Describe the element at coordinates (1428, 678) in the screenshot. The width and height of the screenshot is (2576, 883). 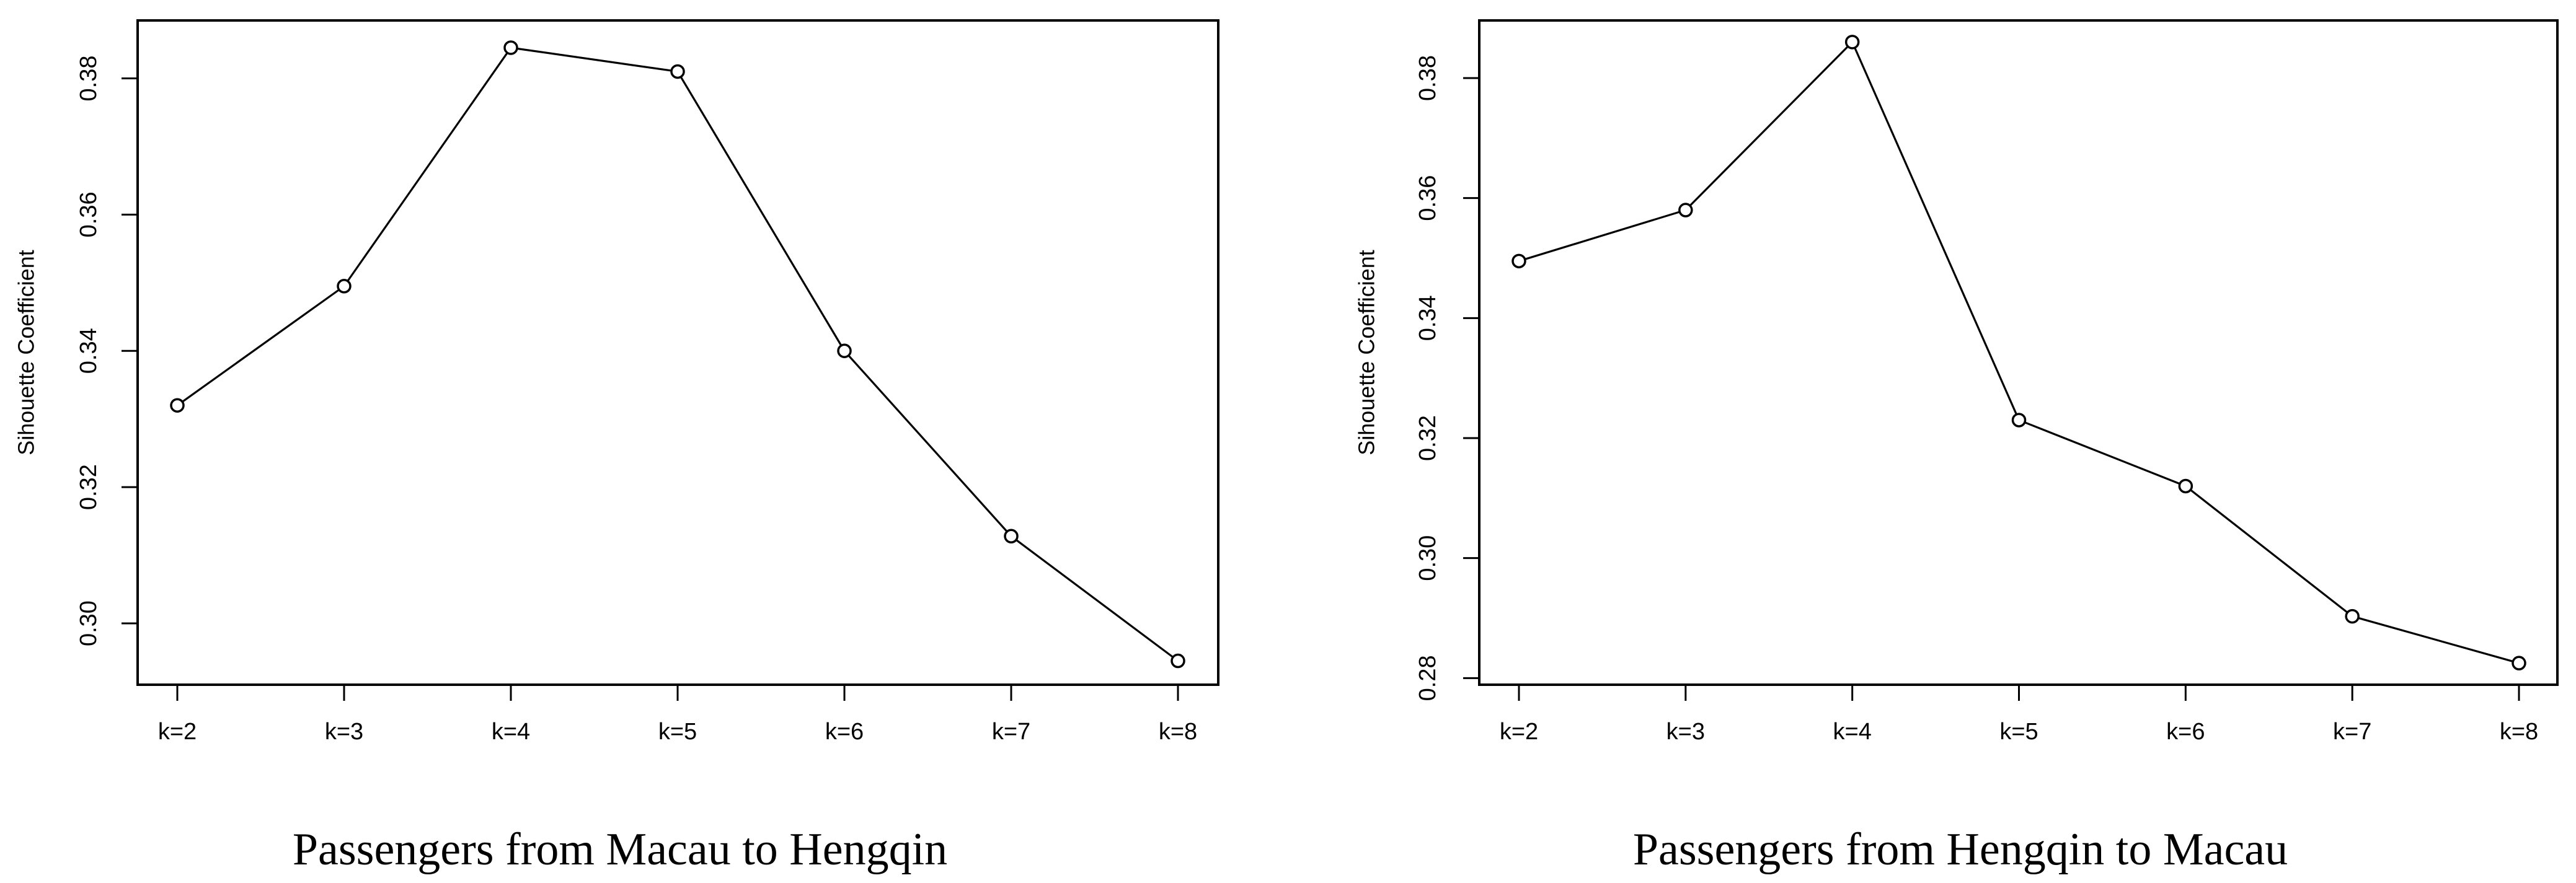
I see `y-tick-label: 0.28` at that location.